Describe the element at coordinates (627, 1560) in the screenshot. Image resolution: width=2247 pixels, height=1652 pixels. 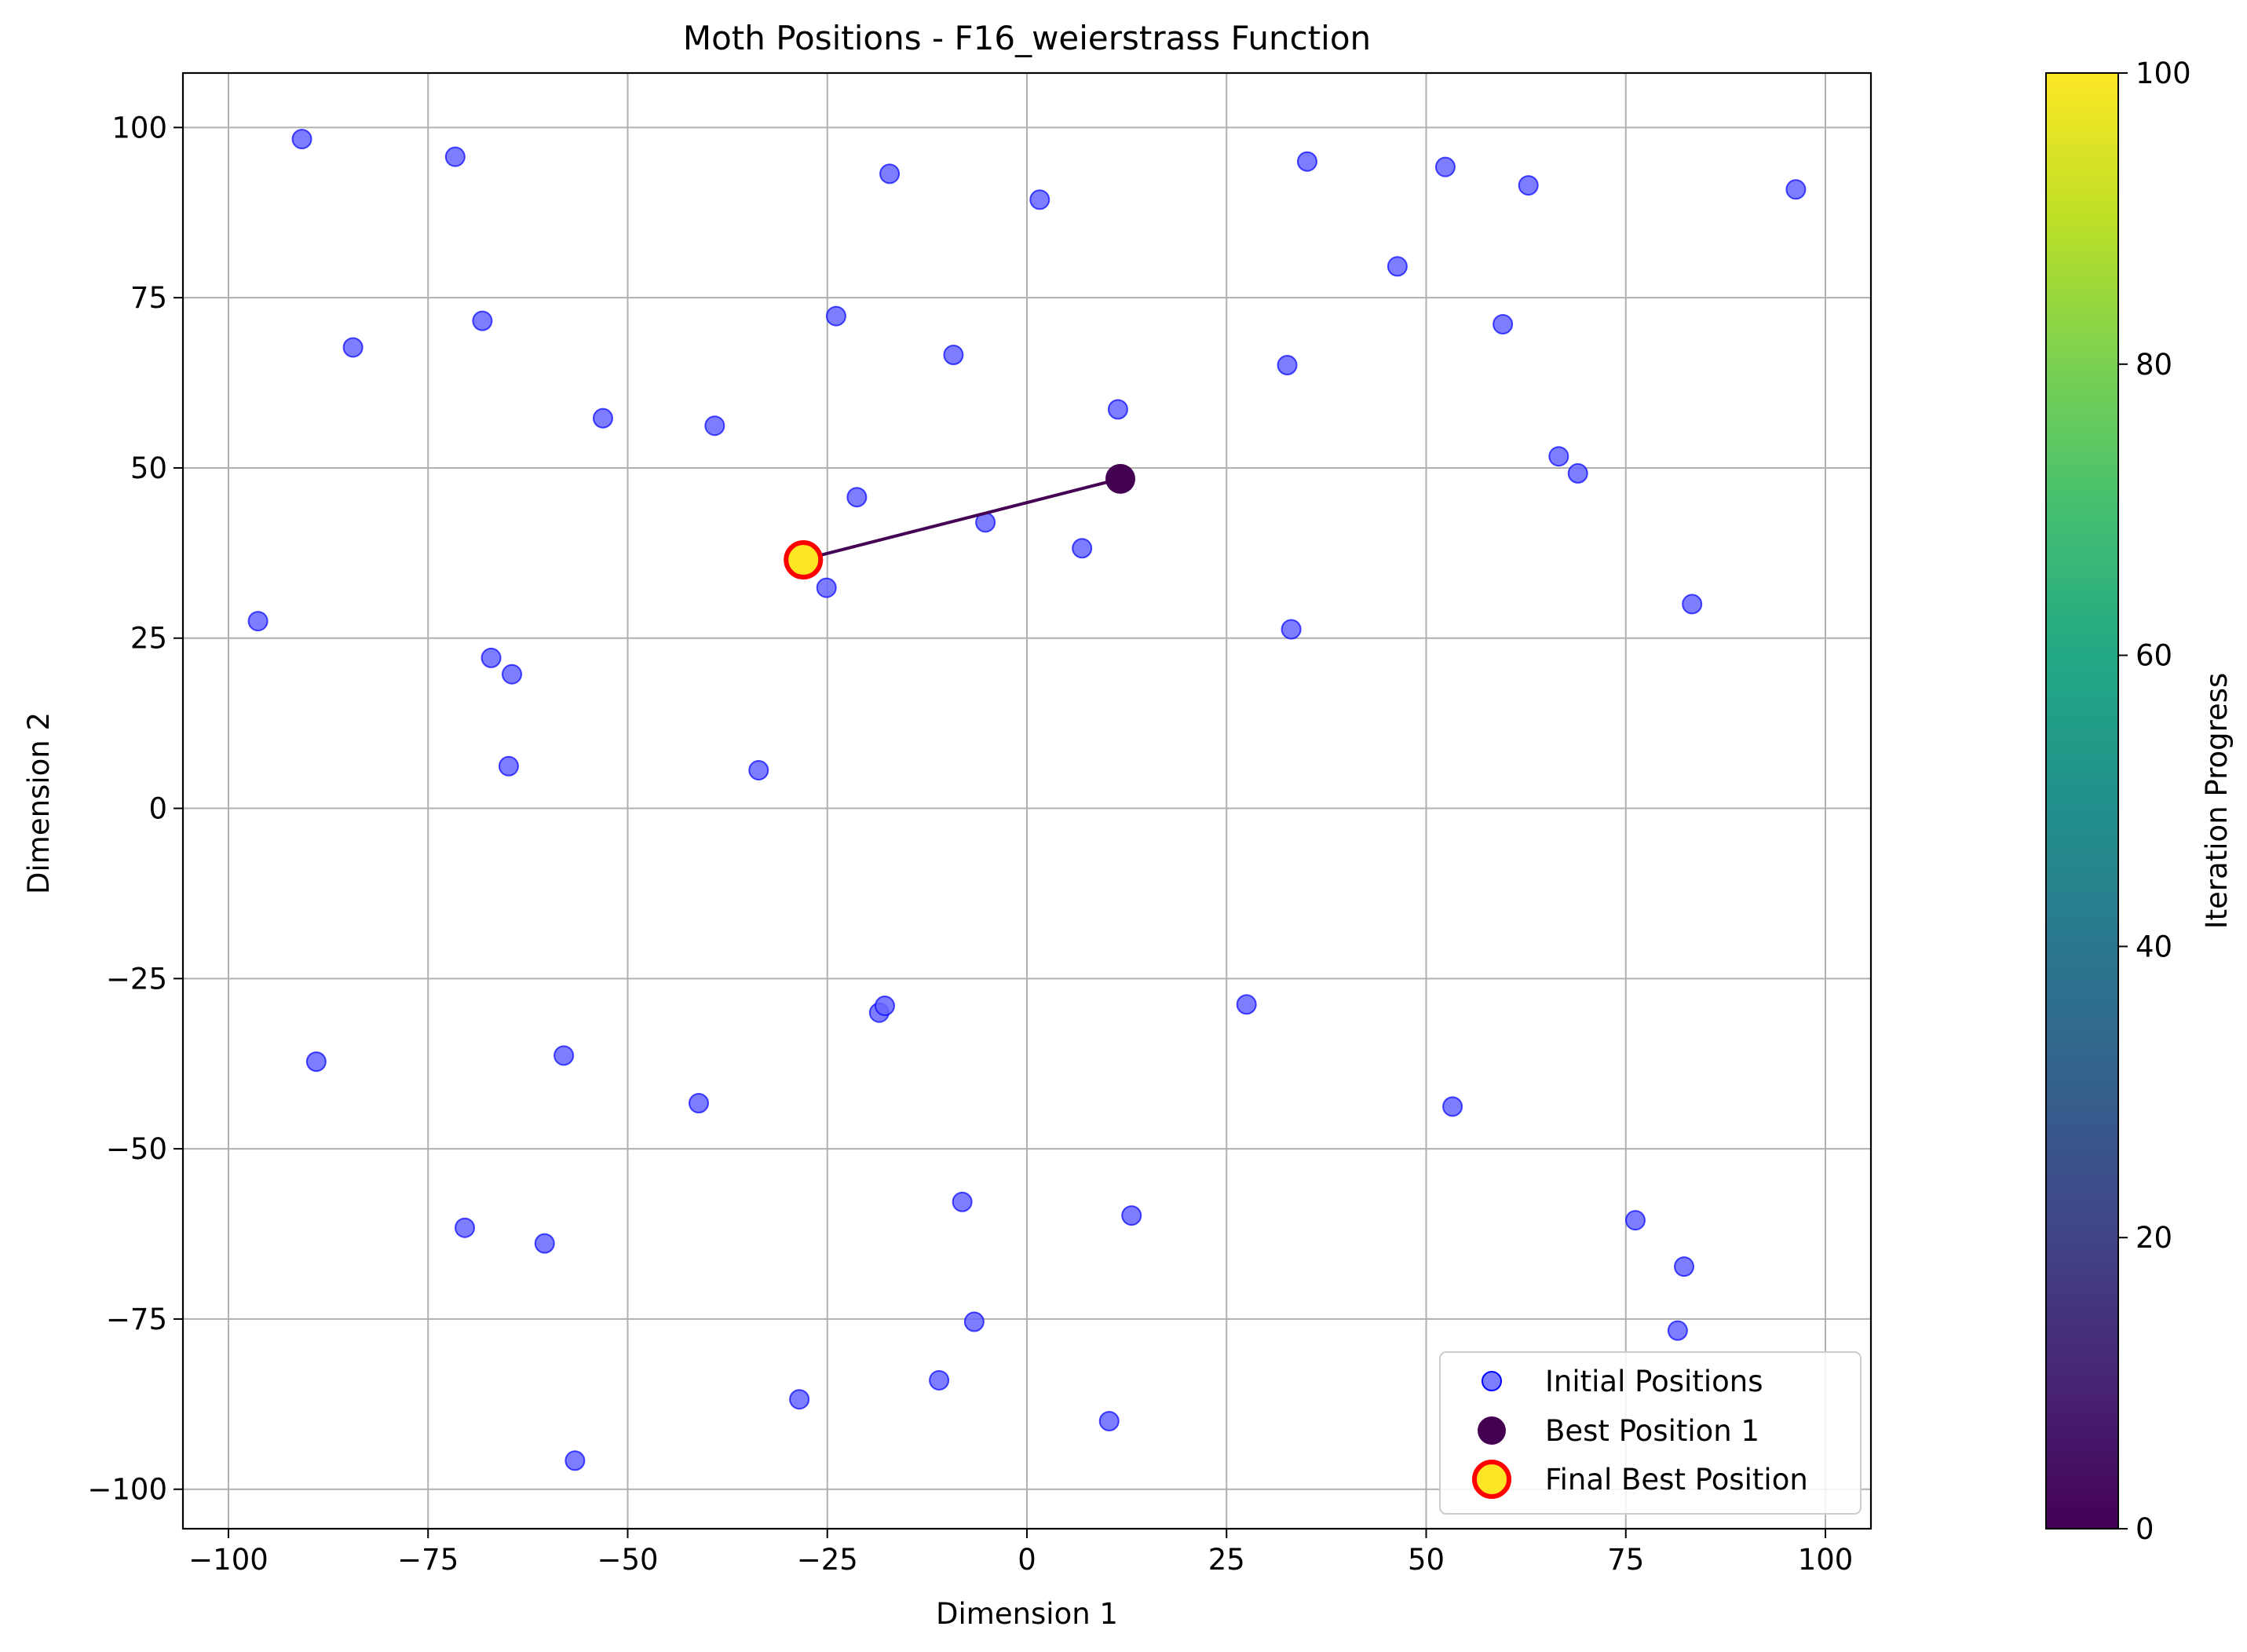
I see `x-tick-label: −50` at that location.